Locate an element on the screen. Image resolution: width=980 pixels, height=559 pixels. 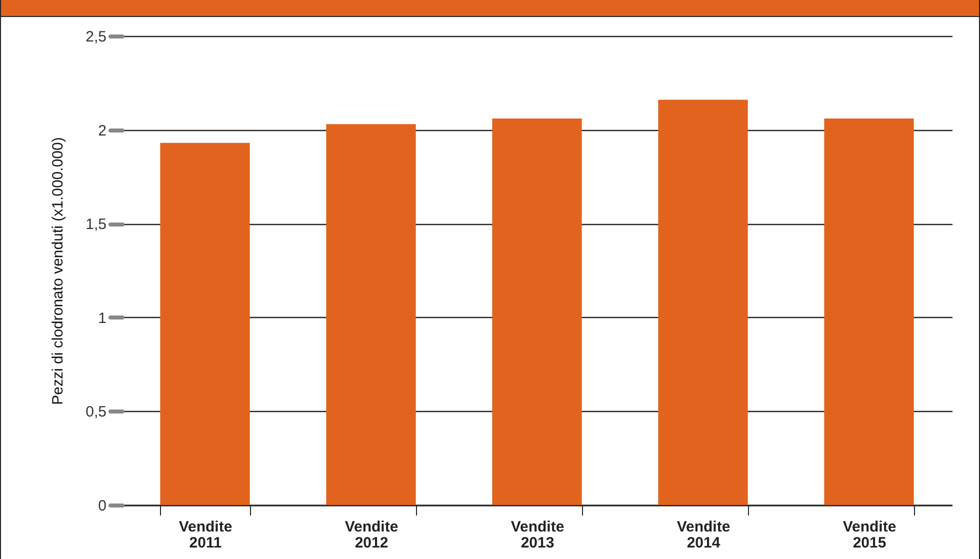
x-tick-label: Vendite 2012 is located at coordinates (371, 535).